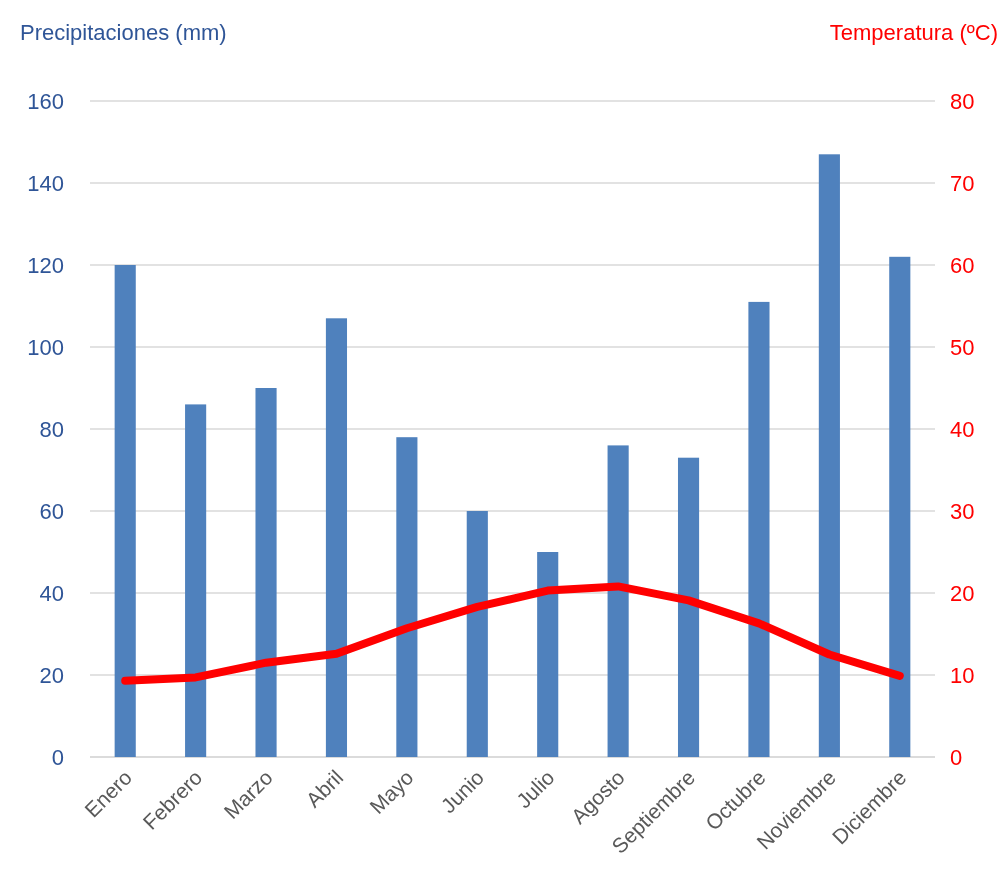 The height and width of the screenshot is (875, 1004). I want to click on y2-tick-label: 20, so click(962, 593).